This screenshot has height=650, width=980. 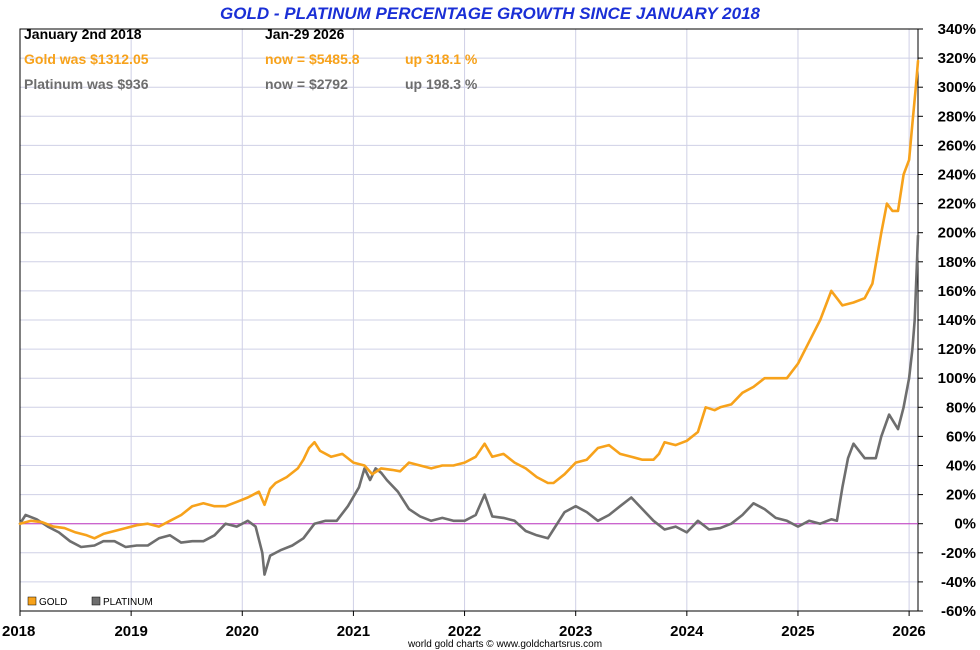 I want to click on x-axis-ticks: 2018 2019 2020 2021 2022 2023 2024 2025 2026, so click(x=464, y=625).